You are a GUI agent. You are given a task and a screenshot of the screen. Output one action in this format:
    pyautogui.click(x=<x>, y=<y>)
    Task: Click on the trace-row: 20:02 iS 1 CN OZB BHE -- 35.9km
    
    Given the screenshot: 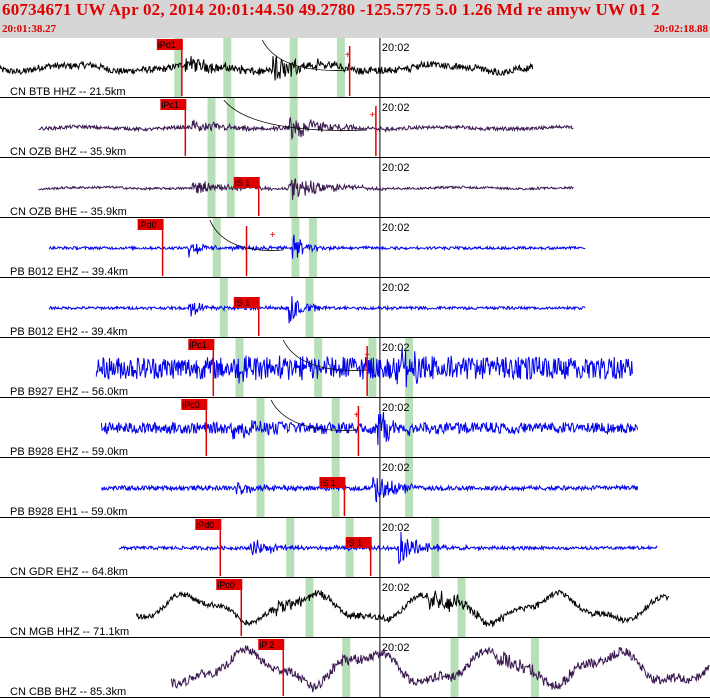 What is the action you would take?
    pyautogui.click(x=355, y=188)
    